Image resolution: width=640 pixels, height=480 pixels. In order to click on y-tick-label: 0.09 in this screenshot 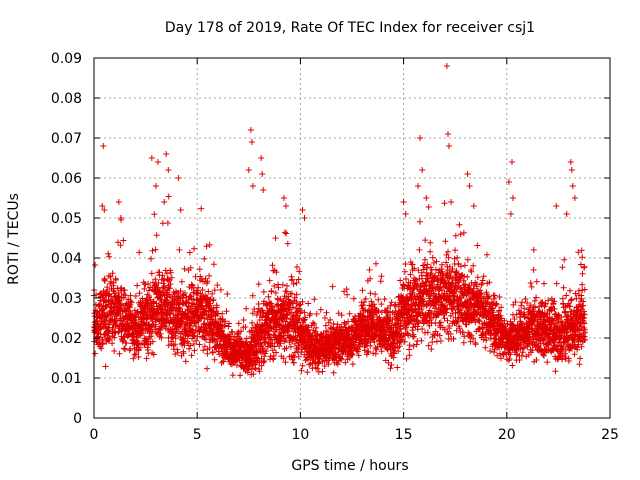, I will do `click(66, 59)`.